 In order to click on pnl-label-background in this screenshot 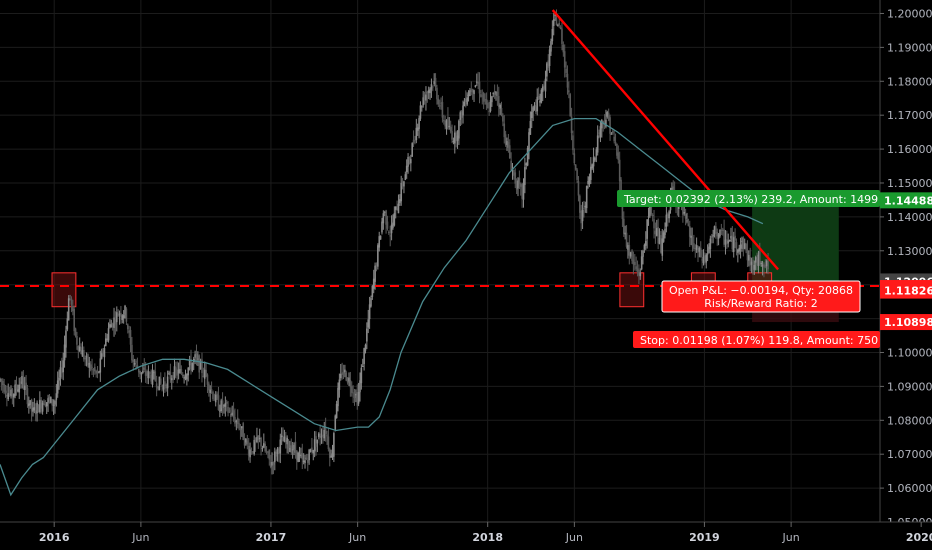, I will do `click(761, 296)`.